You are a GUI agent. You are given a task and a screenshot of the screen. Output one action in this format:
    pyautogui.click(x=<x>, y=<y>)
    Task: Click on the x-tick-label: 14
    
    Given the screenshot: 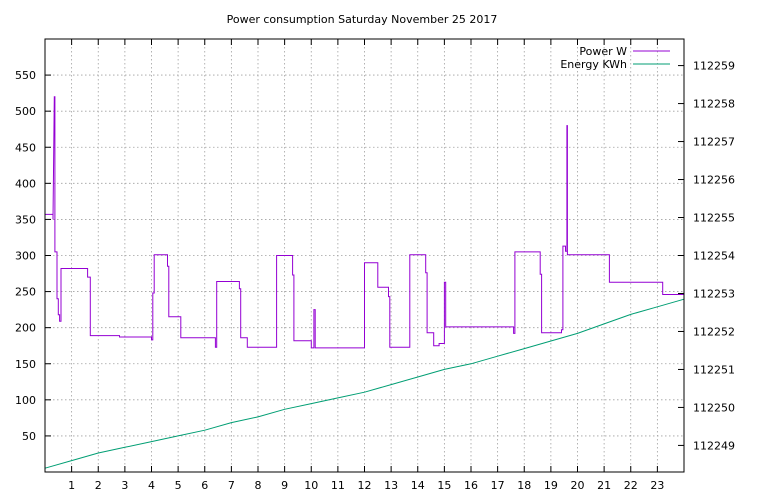 What is the action you would take?
    pyautogui.click(x=418, y=485)
    